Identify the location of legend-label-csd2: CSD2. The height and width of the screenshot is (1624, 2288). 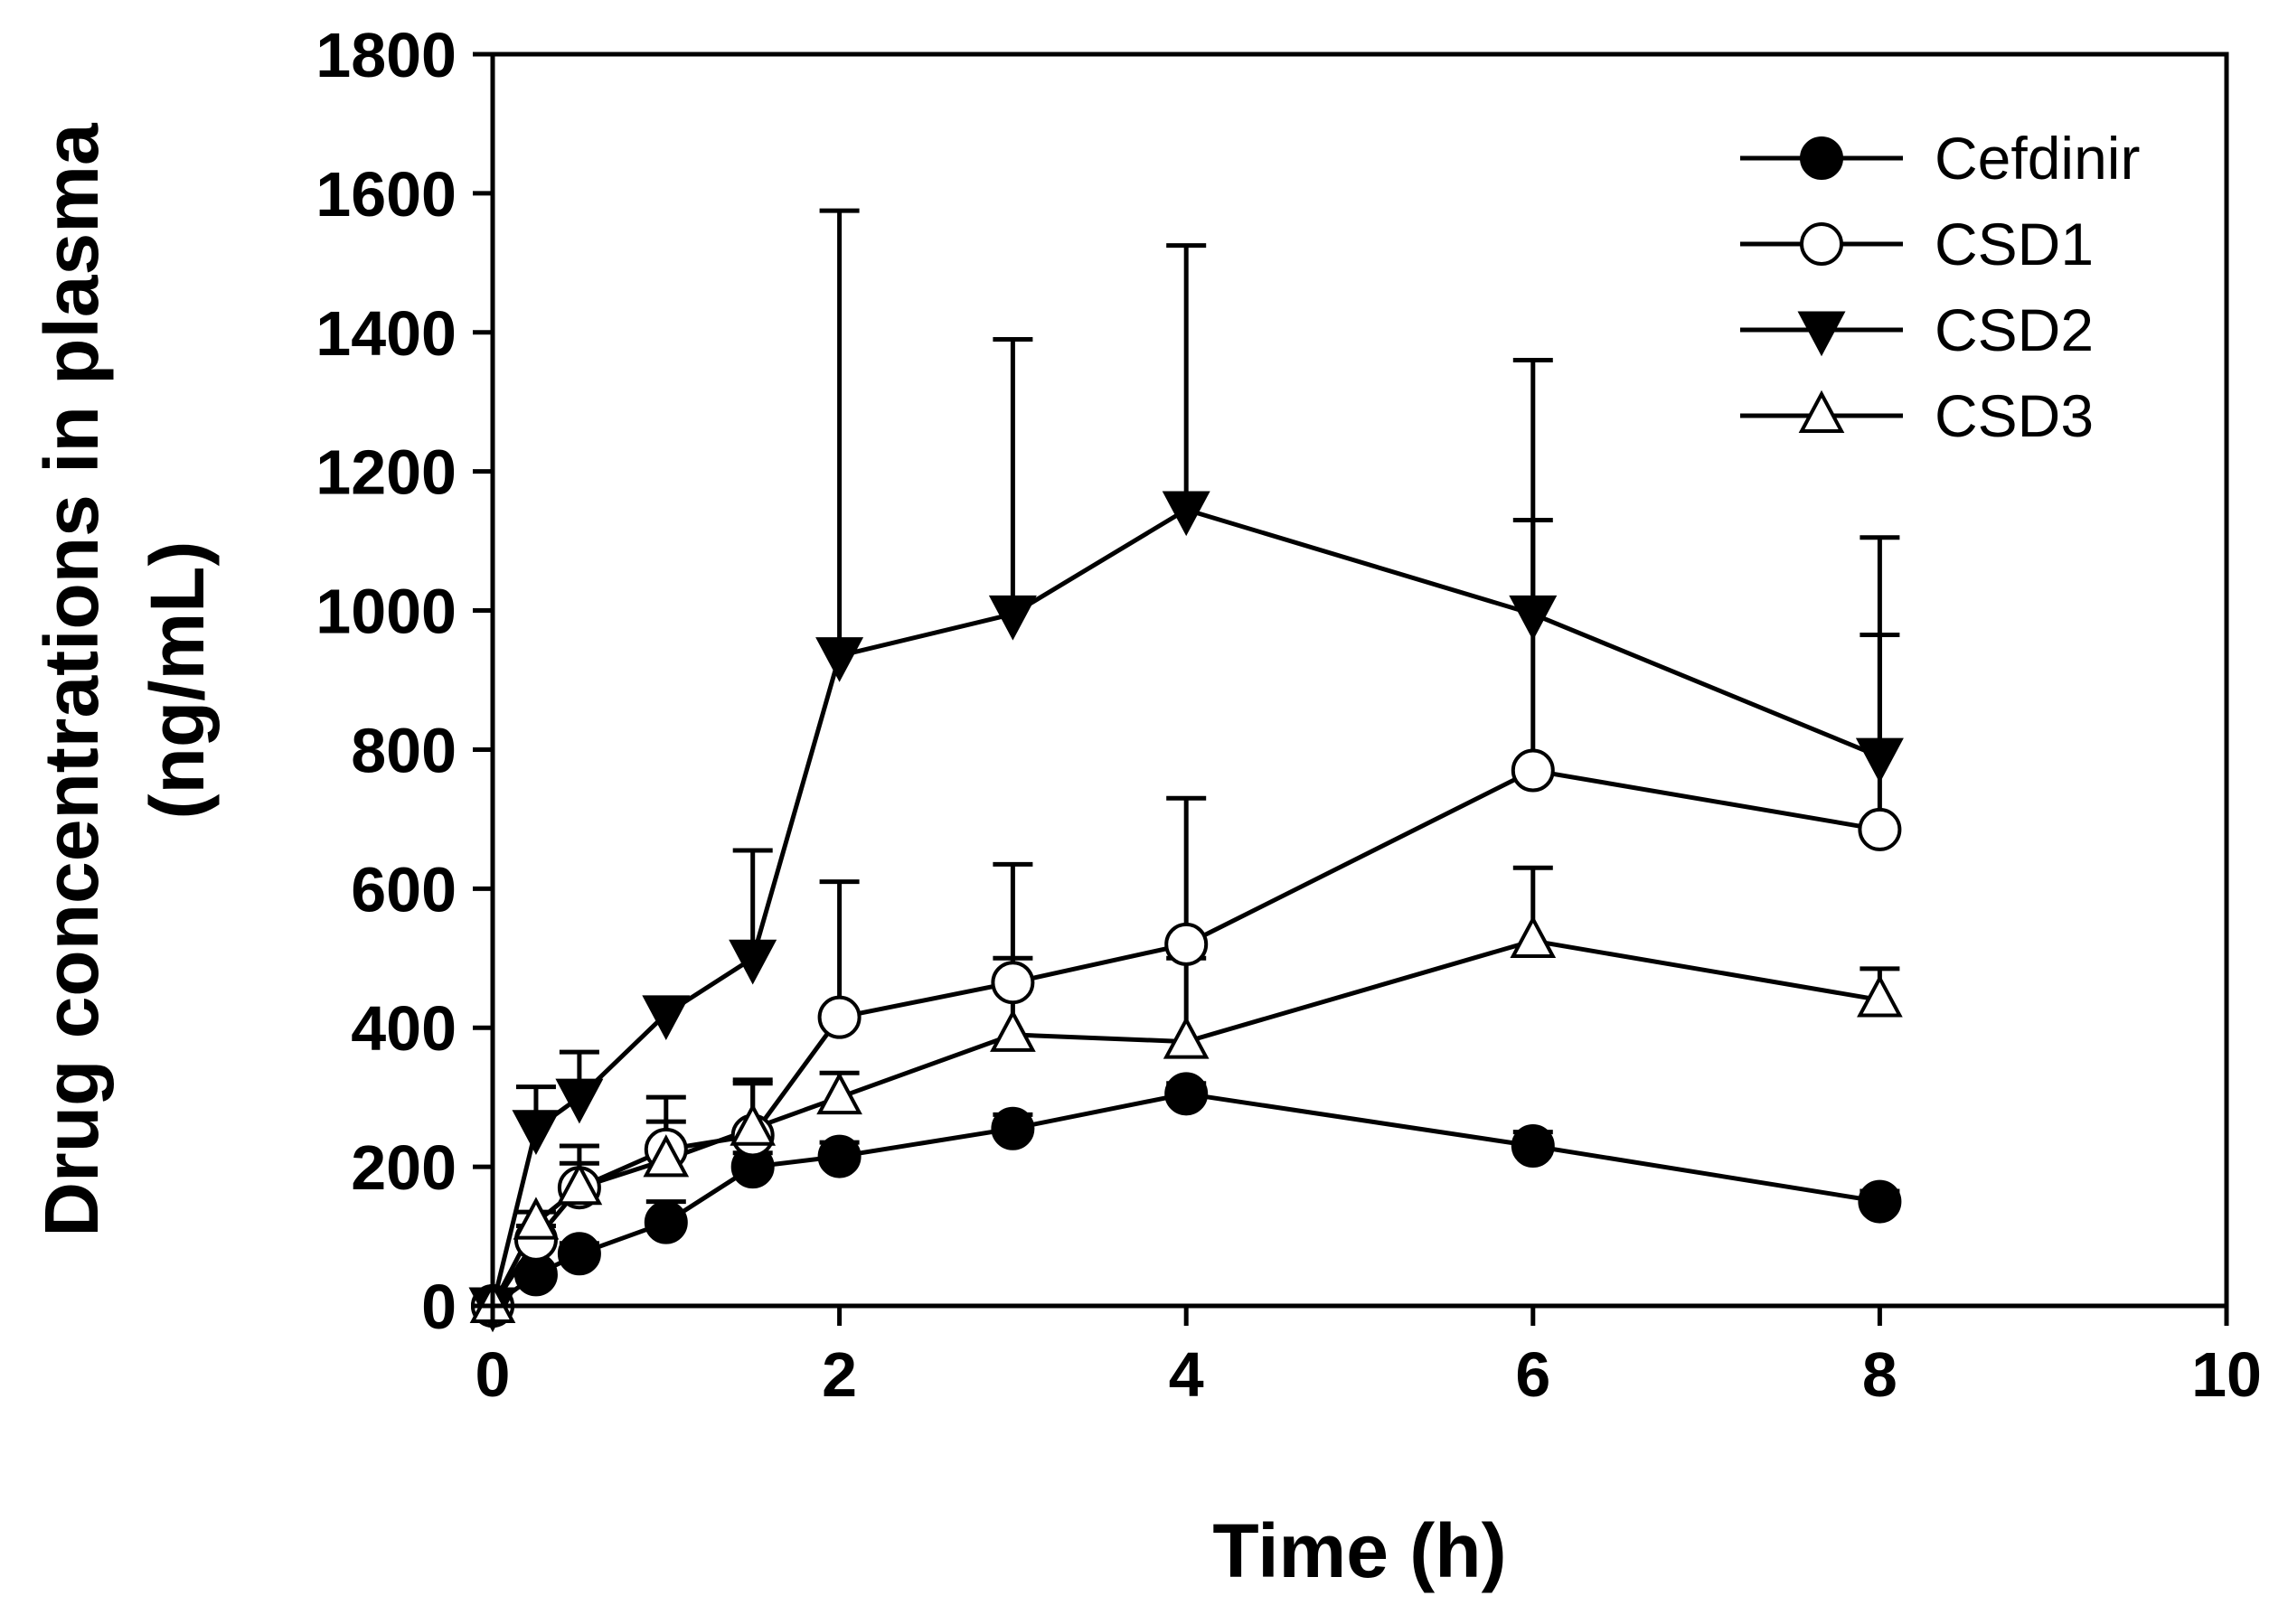
(2015, 329).